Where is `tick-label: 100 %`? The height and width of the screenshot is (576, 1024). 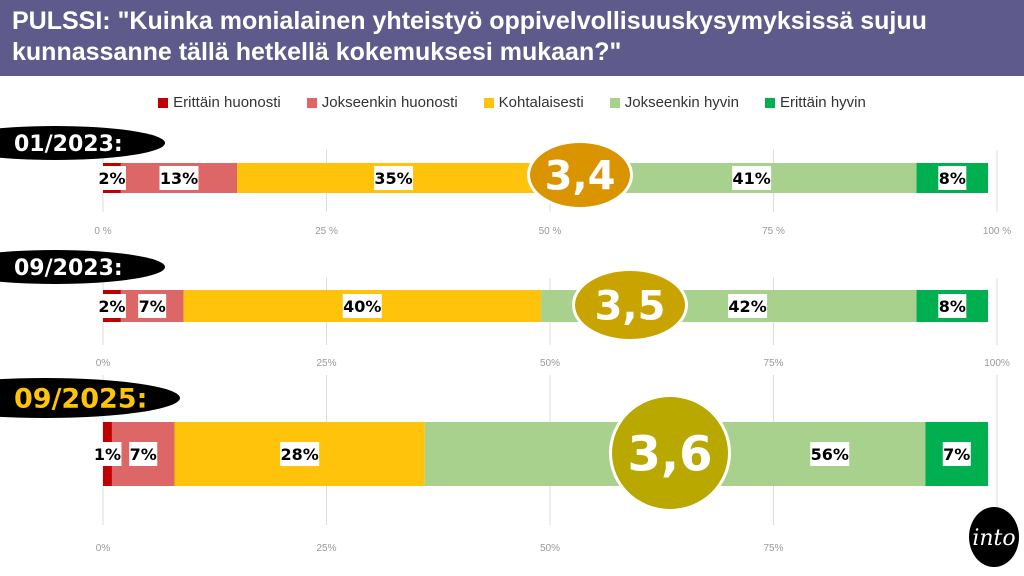
tick-label: 100 % is located at coordinates (997, 231).